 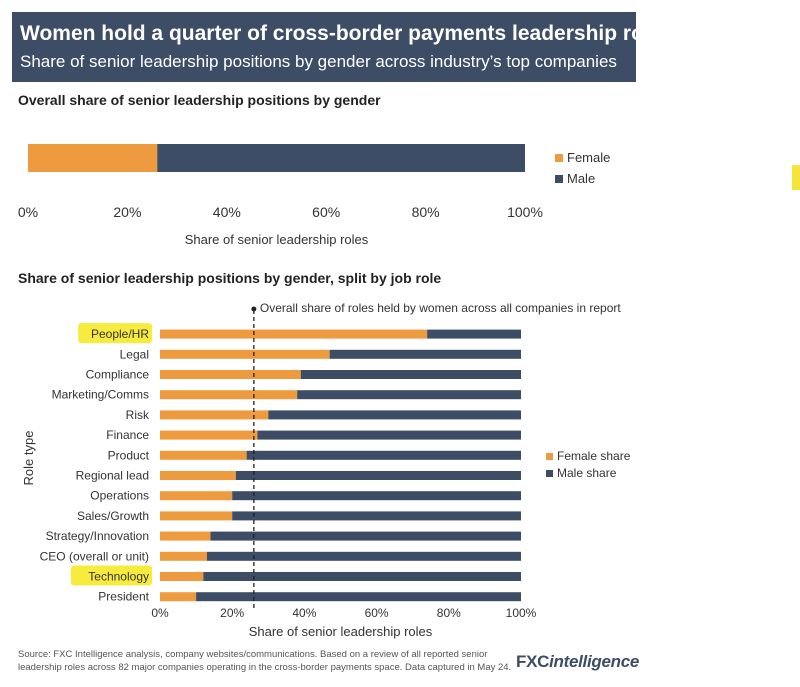 I want to click on role-category-label: Technology, so click(x=118, y=577).